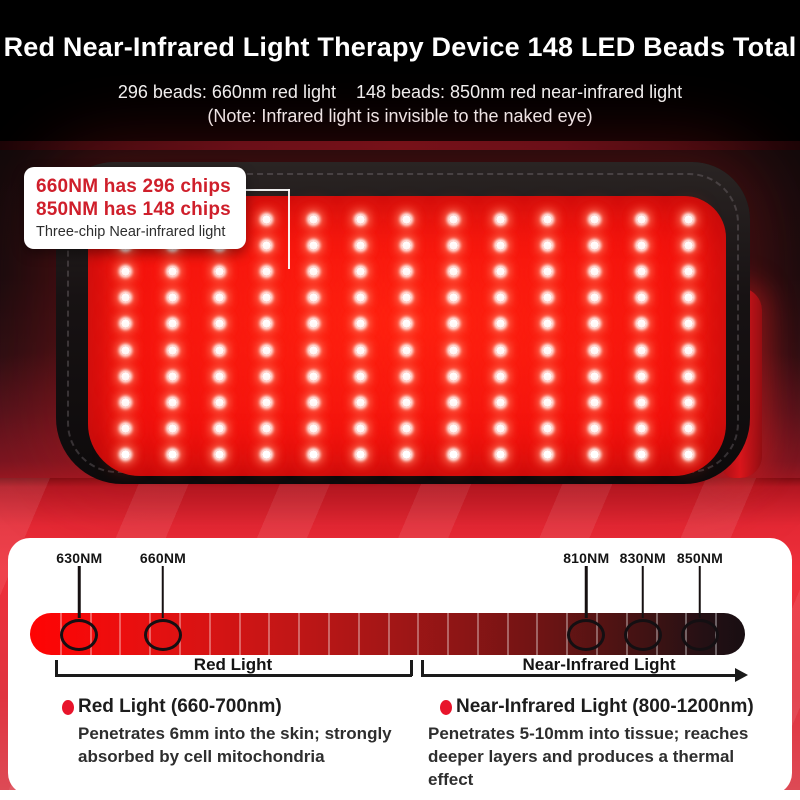  What do you see at coordinates (79, 558) in the screenshot?
I see `wavelength-label: 630NM` at bounding box center [79, 558].